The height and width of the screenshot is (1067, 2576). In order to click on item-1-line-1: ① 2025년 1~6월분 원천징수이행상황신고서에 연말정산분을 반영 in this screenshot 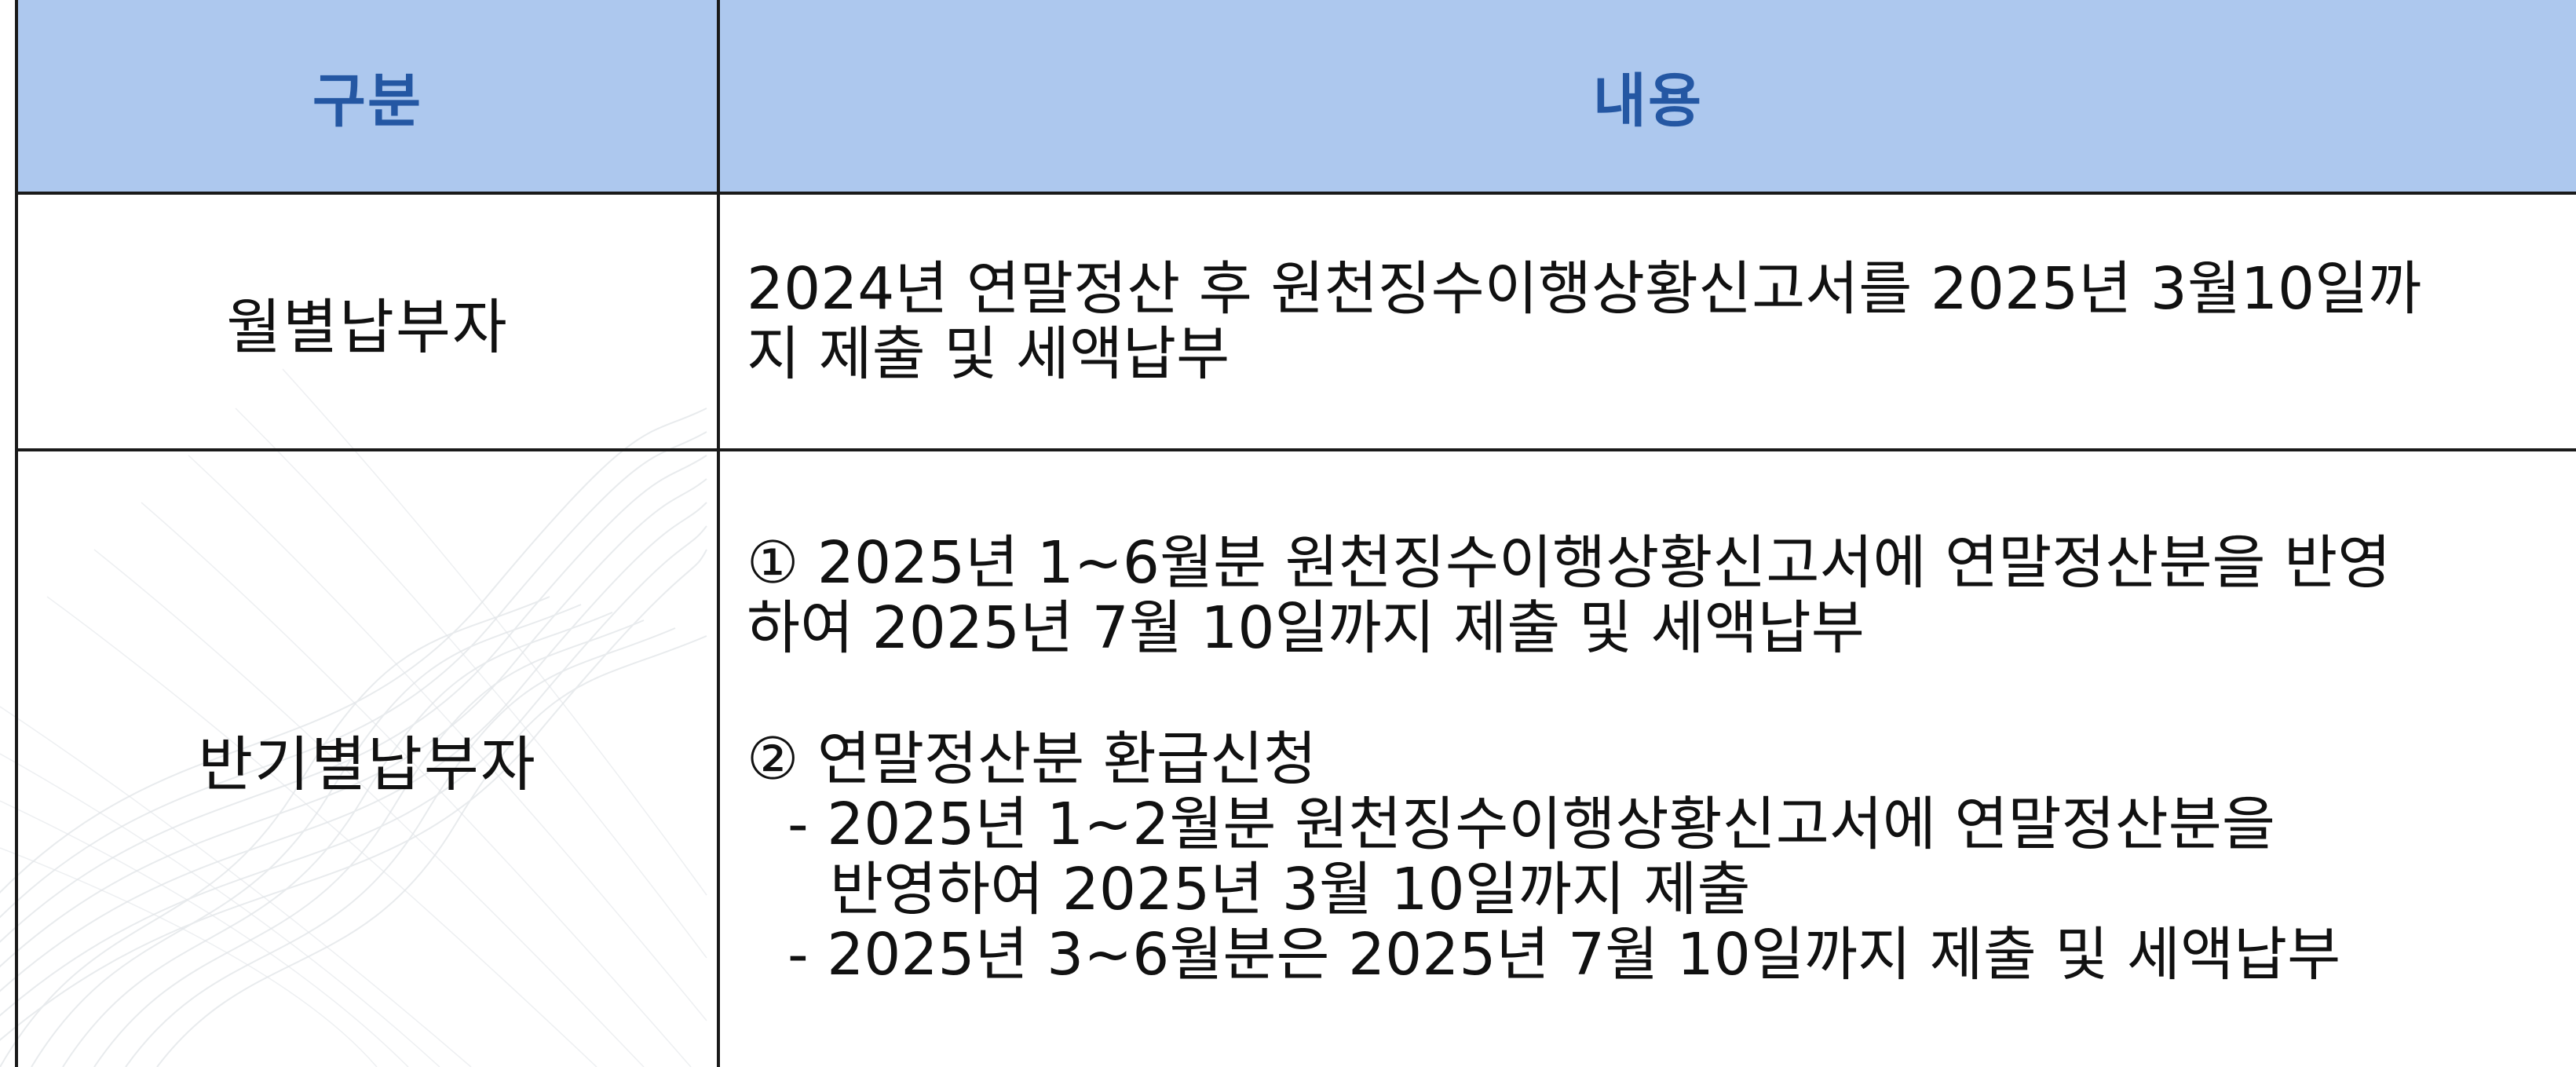, I will do `click(1569, 563)`.